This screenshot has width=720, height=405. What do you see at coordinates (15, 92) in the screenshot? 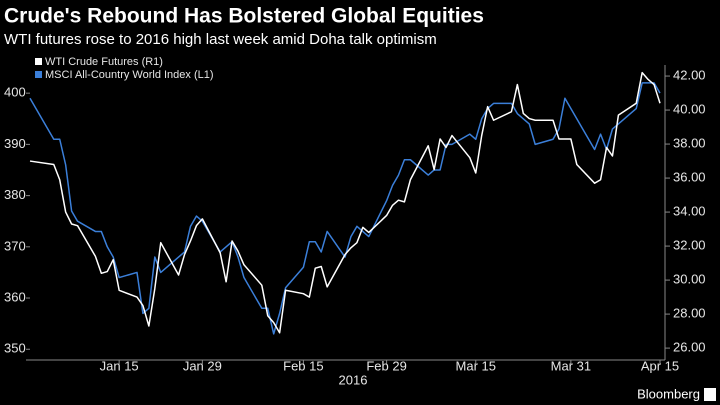
I see `y-tick-label: 400` at bounding box center [15, 92].